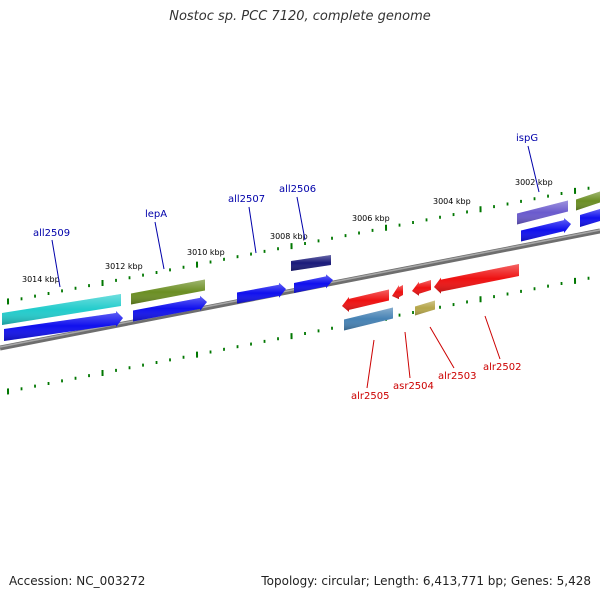 This screenshot has height=600, width=600. What do you see at coordinates (206, 252) in the screenshot?
I see `tick-label: 3010 kbp` at bounding box center [206, 252].